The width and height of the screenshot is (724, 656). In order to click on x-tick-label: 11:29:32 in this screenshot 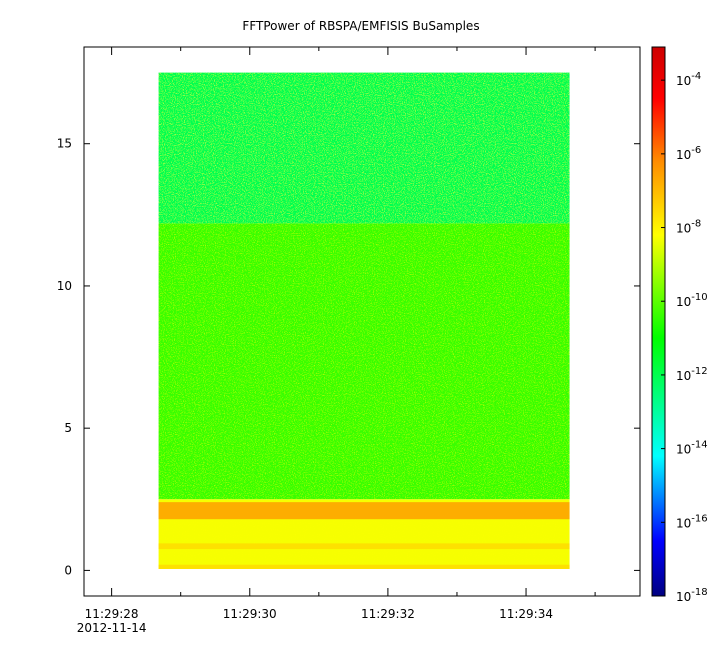, I will do `click(388, 614)`.